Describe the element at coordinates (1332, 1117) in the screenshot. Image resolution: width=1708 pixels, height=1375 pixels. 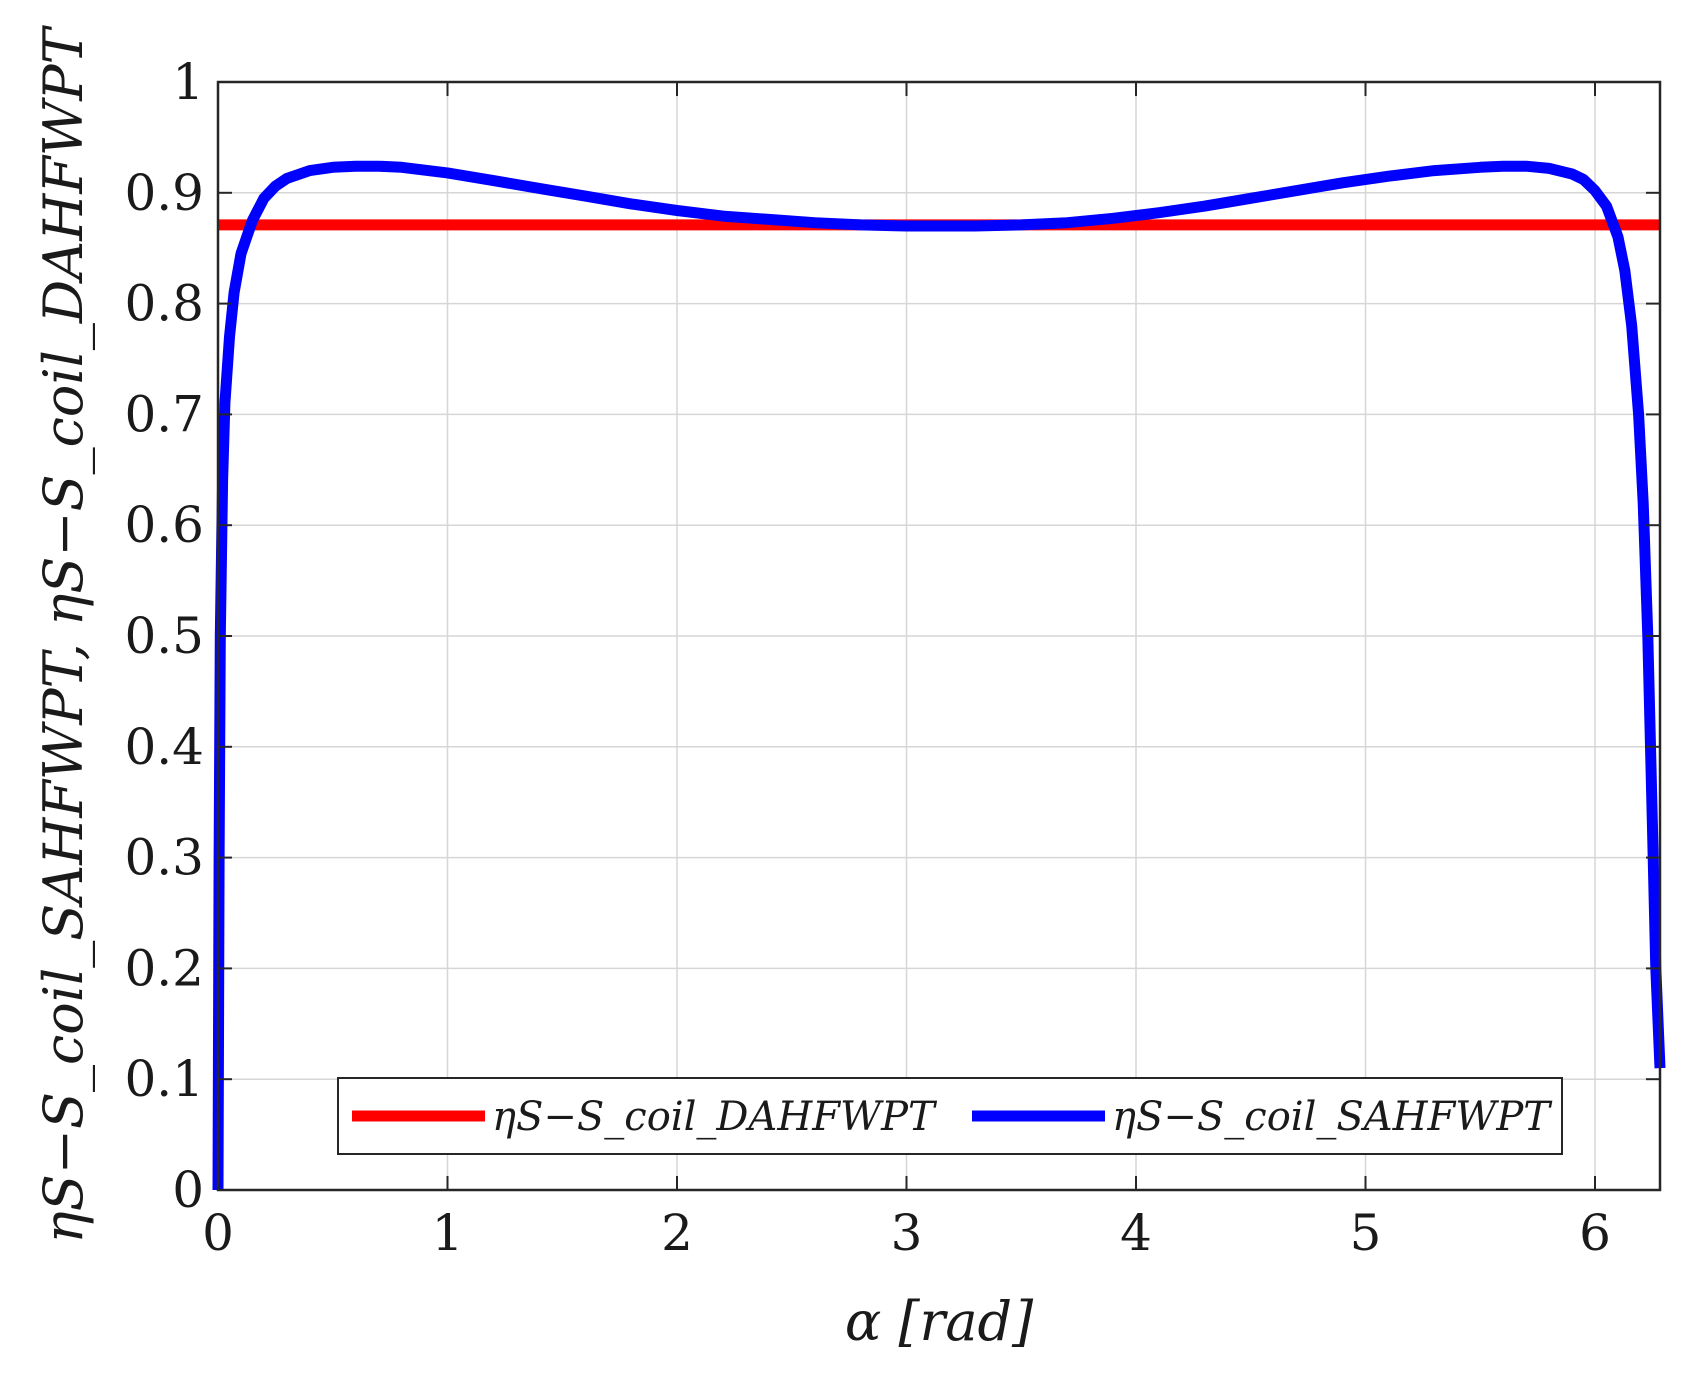
I see `legend-label-2: ηS−S_coil_SAHFWPT` at that location.